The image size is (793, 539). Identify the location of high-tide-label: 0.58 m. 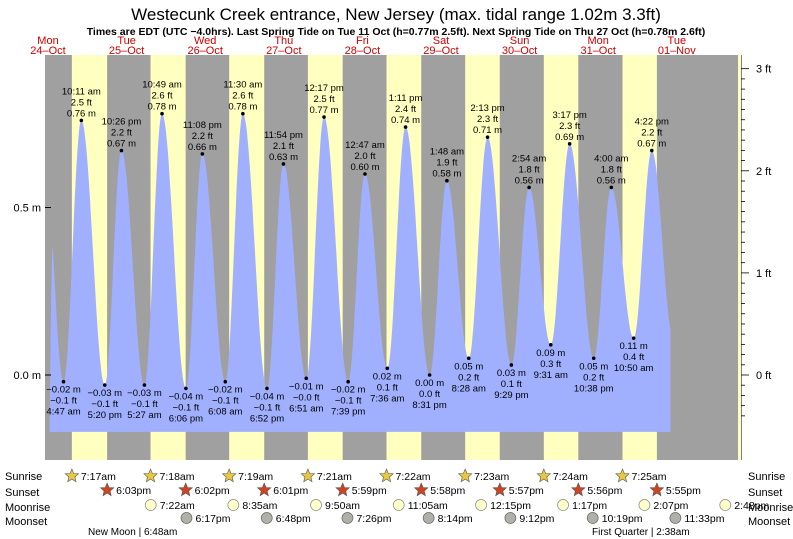
(446, 174).